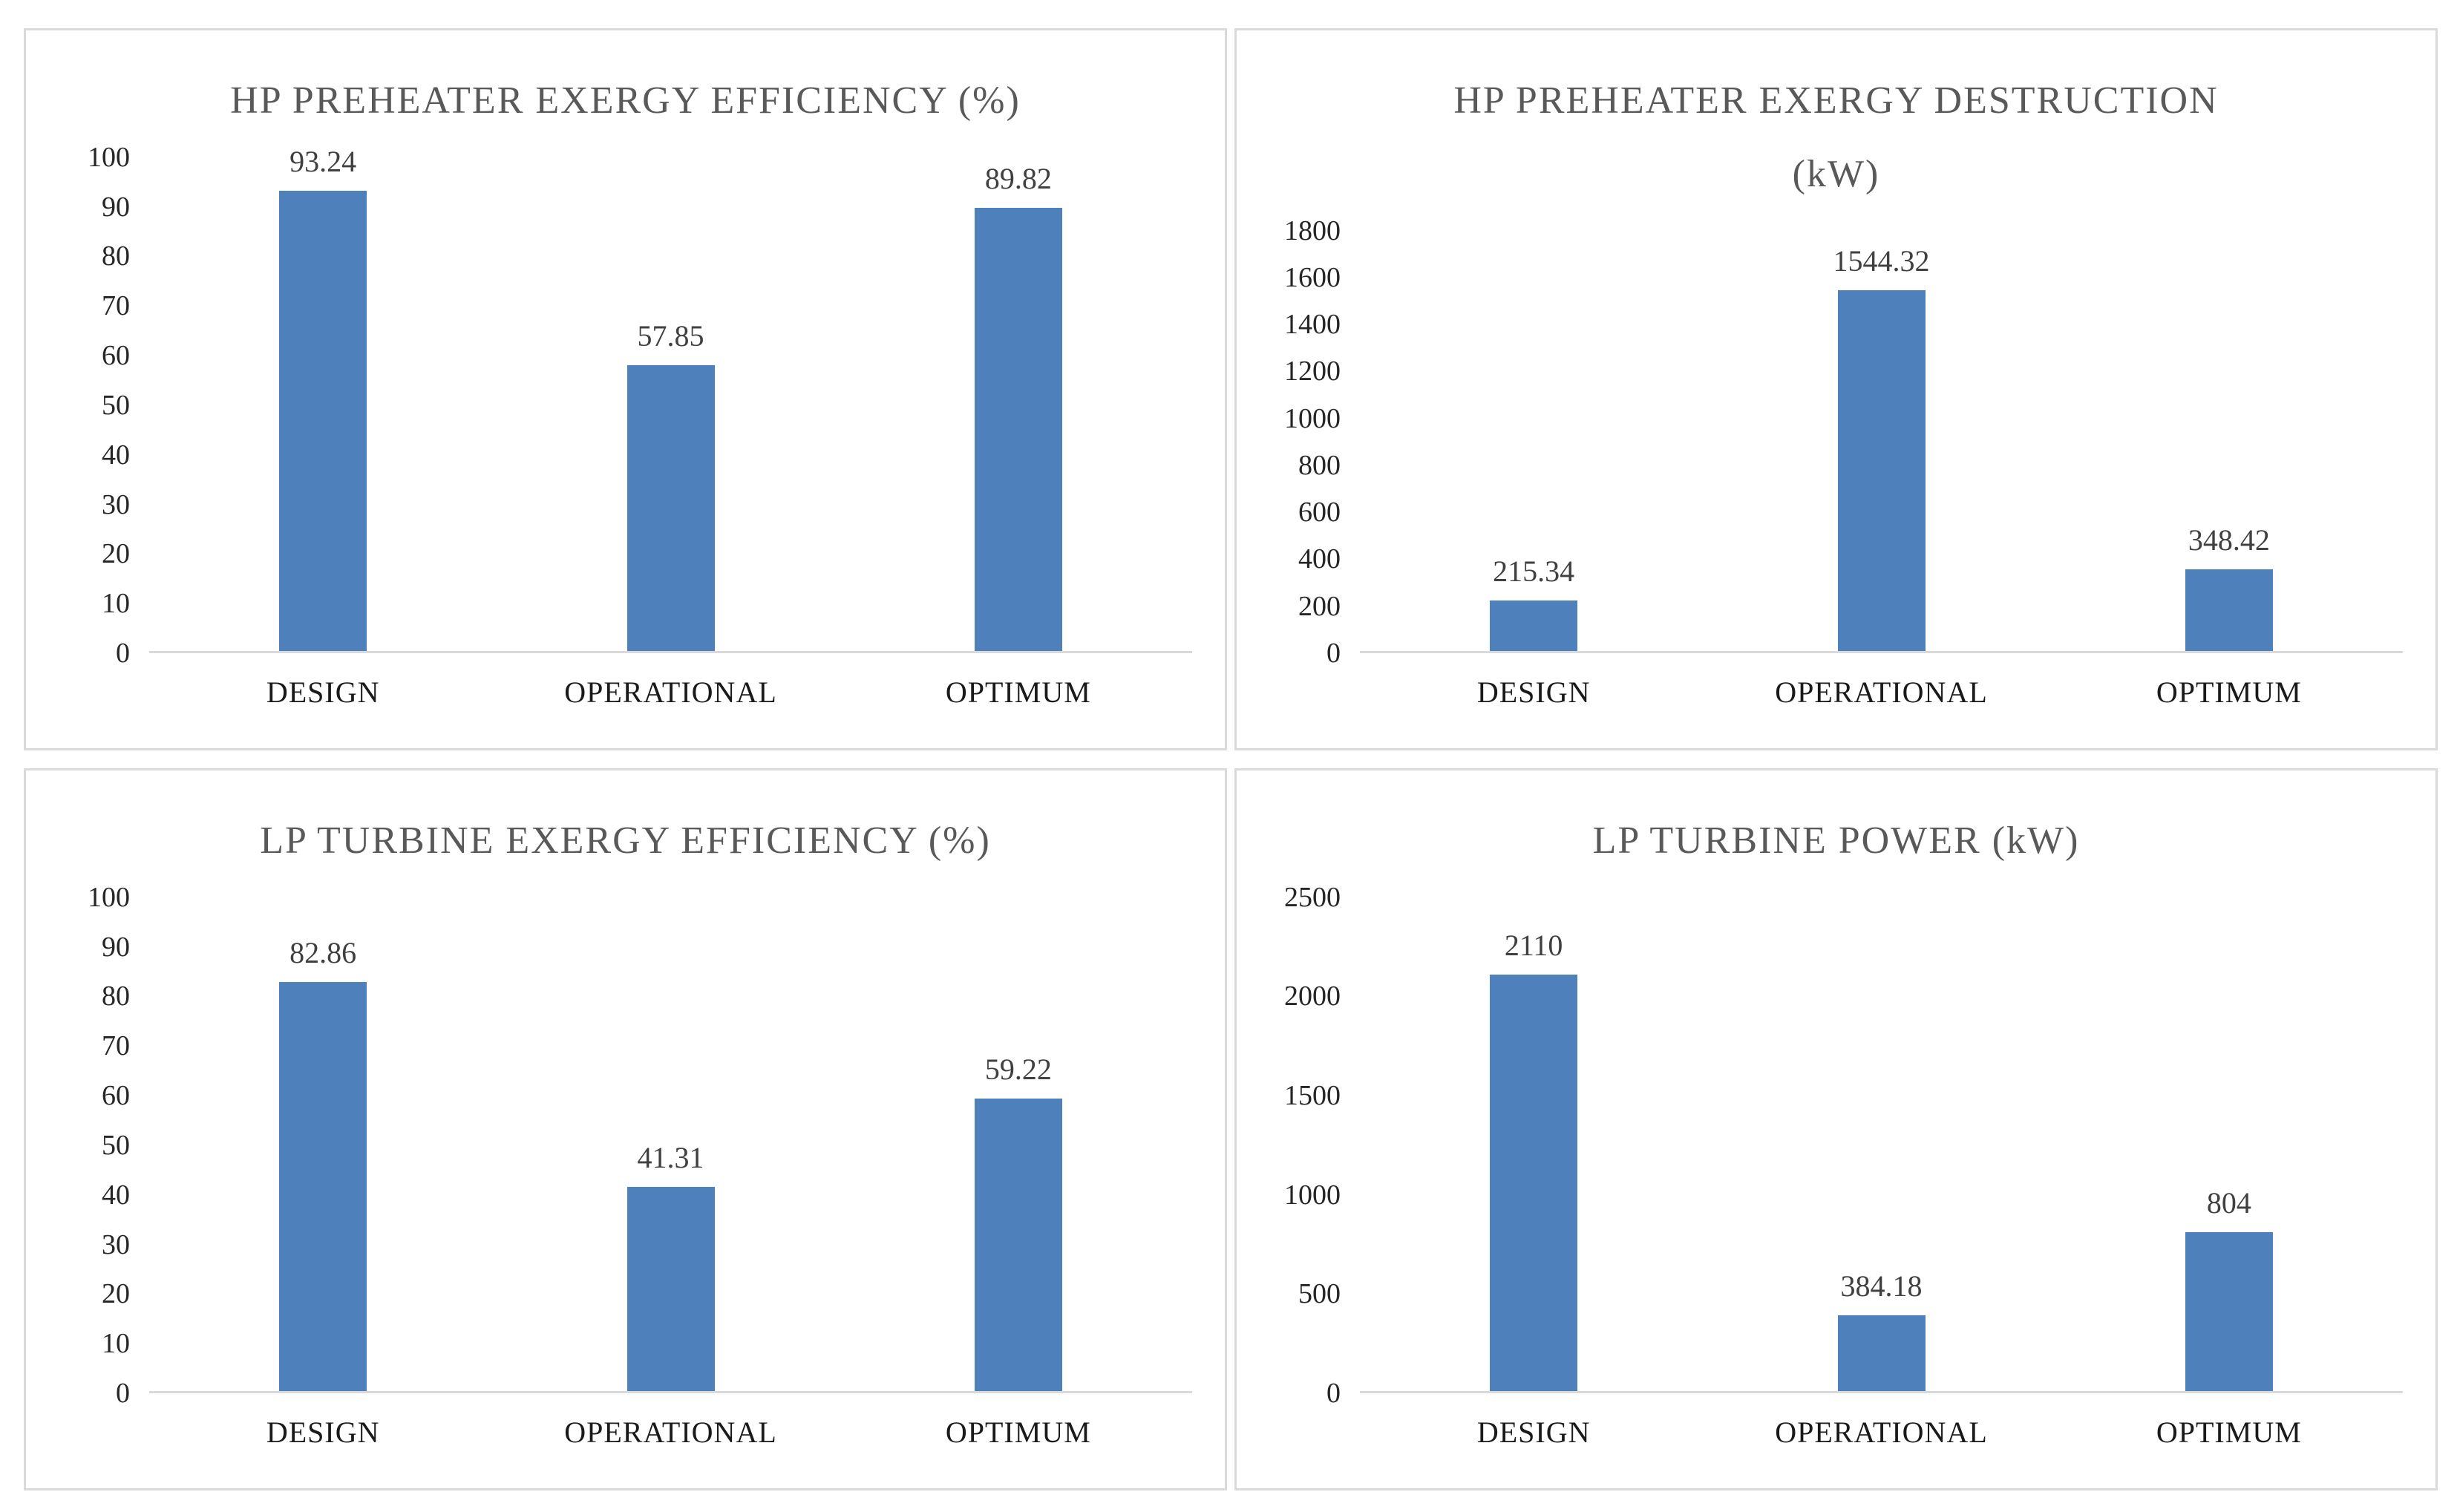 The image size is (2457, 1512). What do you see at coordinates (1836, 841) in the screenshot?
I see `chart-title-line: LP TURBINE POWER (kW)` at bounding box center [1836, 841].